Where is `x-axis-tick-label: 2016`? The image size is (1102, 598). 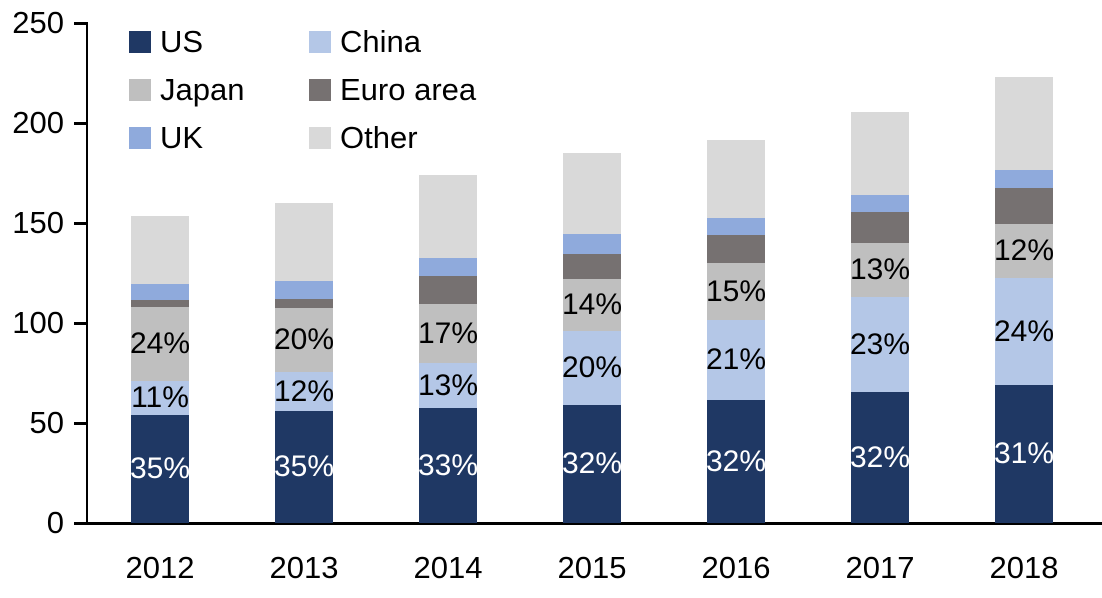 x-axis-tick-label: 2016 is located at coordinates (736, 567).